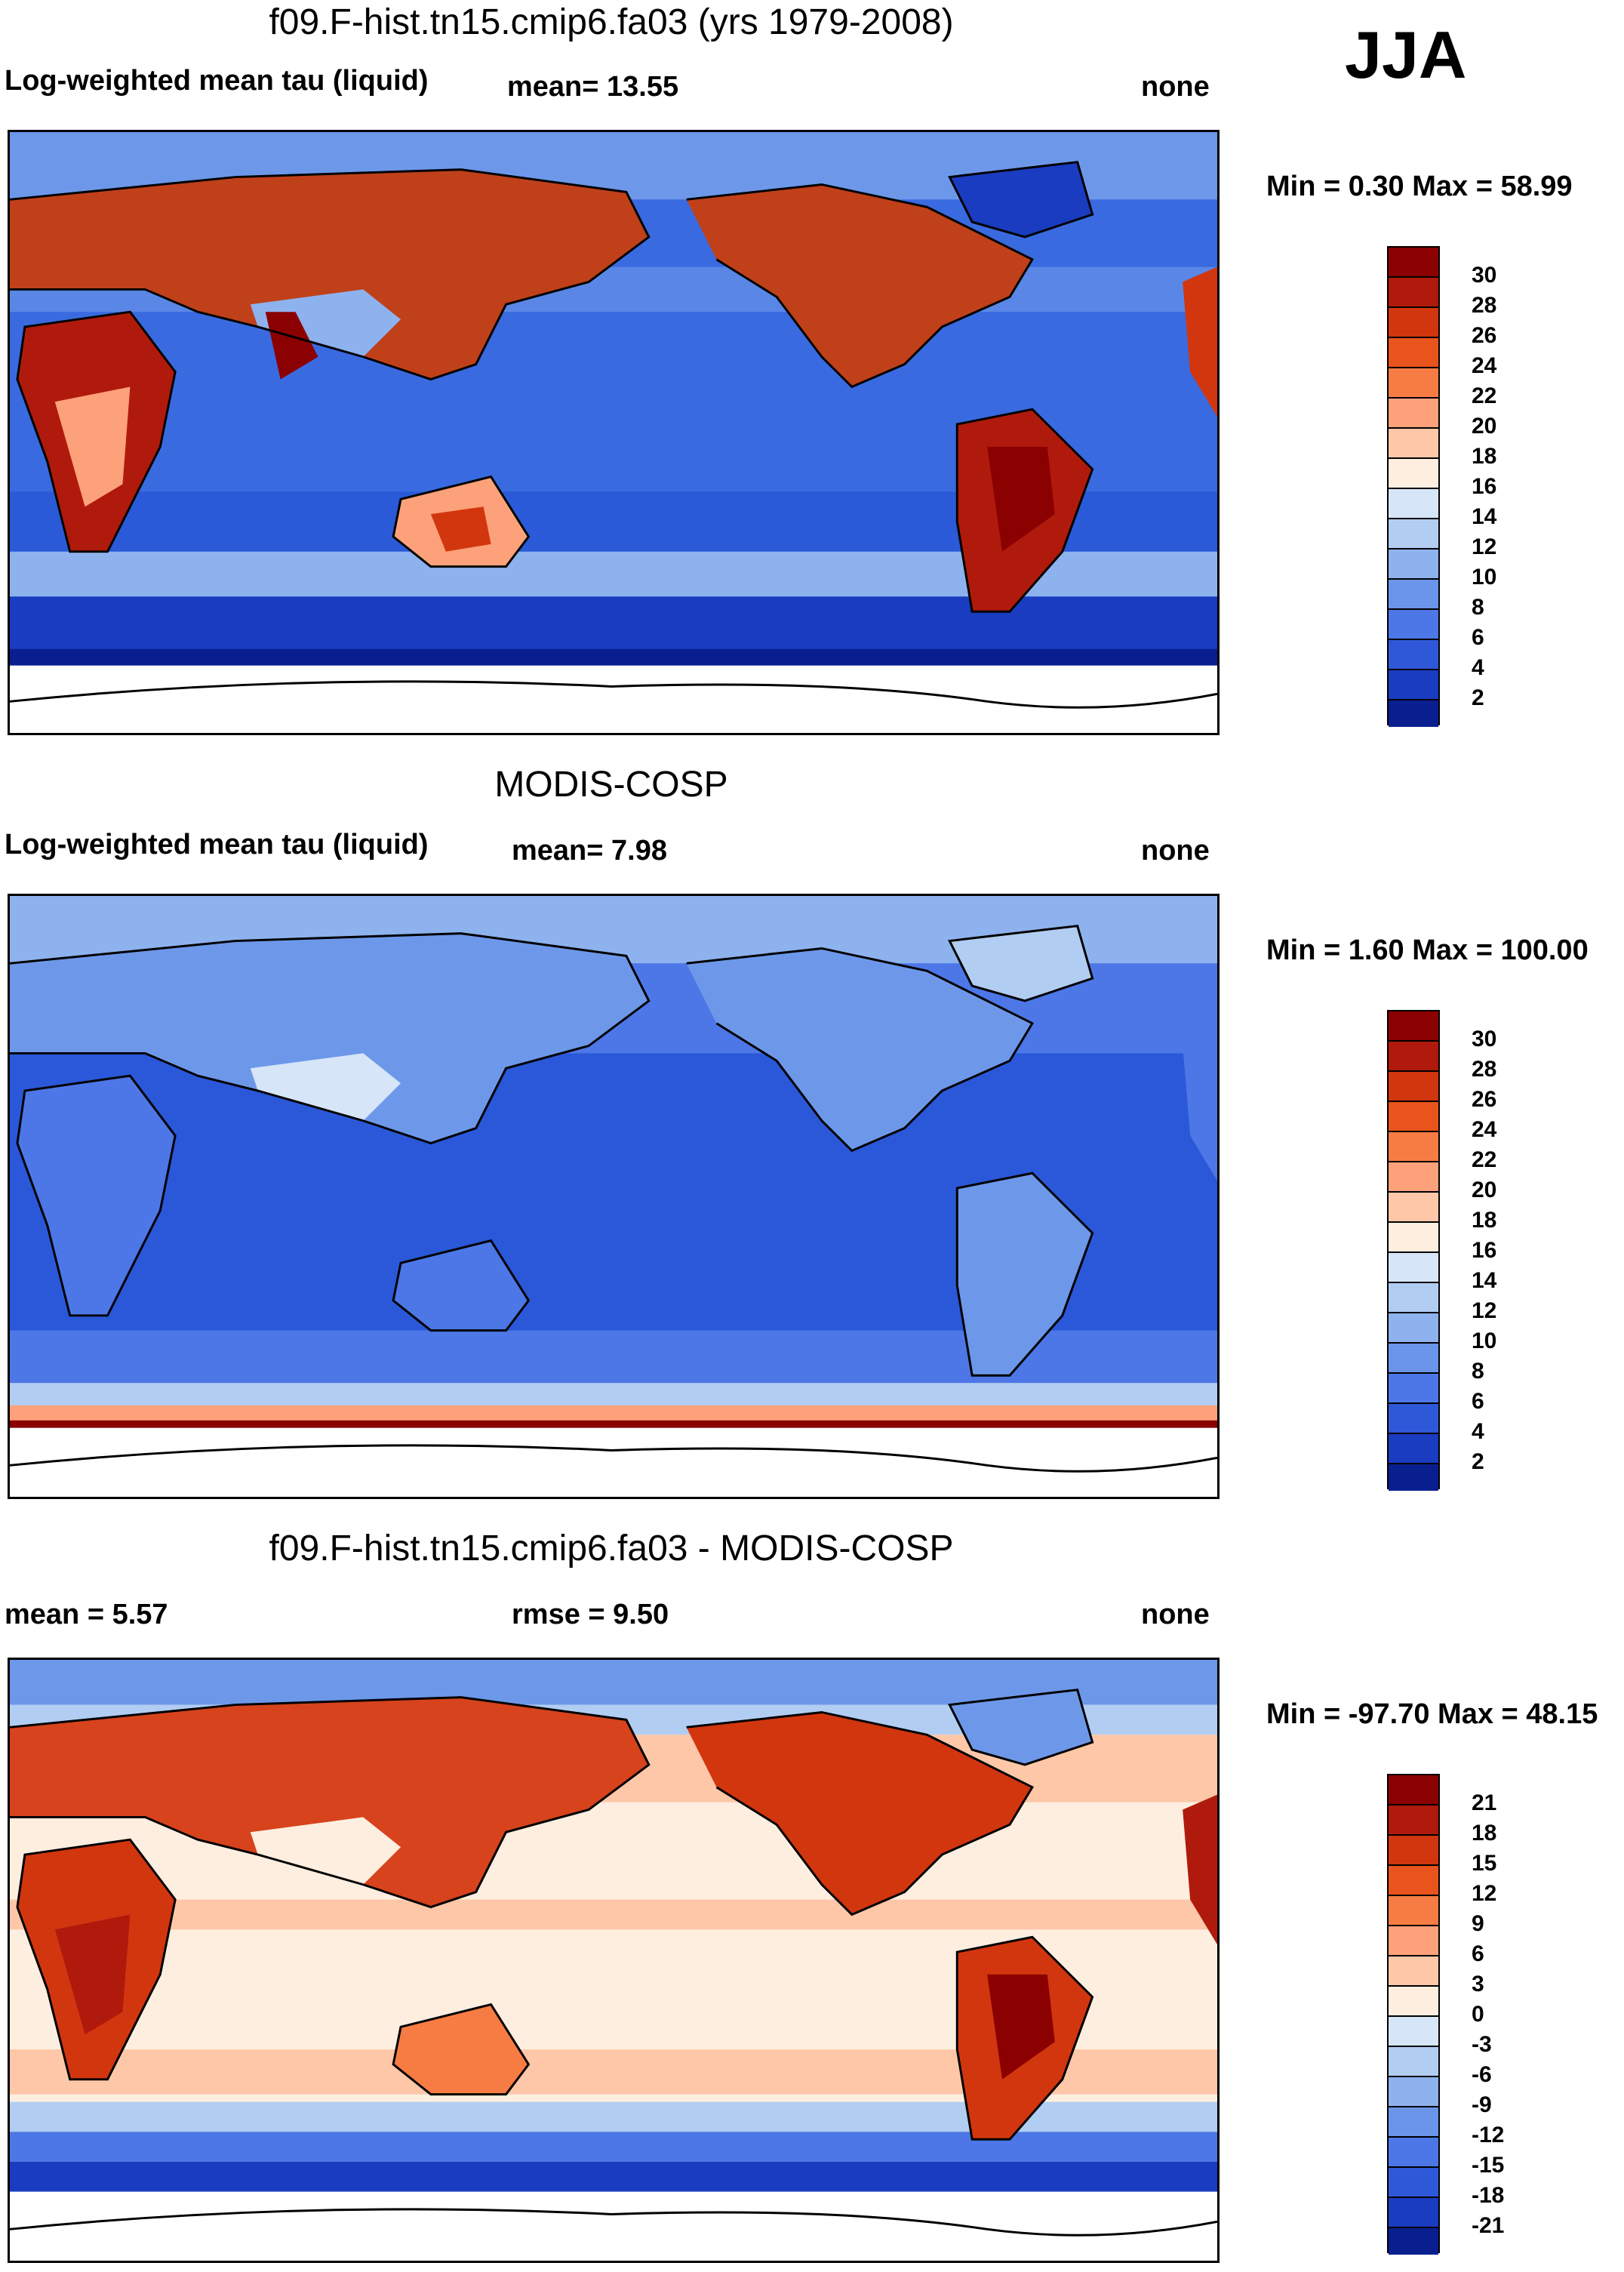  Describe the element at coordinates (217, 844) in the screenshot. I see `panel-obs-variable-label: Log-weighted mean tau (liquid)` at that location.